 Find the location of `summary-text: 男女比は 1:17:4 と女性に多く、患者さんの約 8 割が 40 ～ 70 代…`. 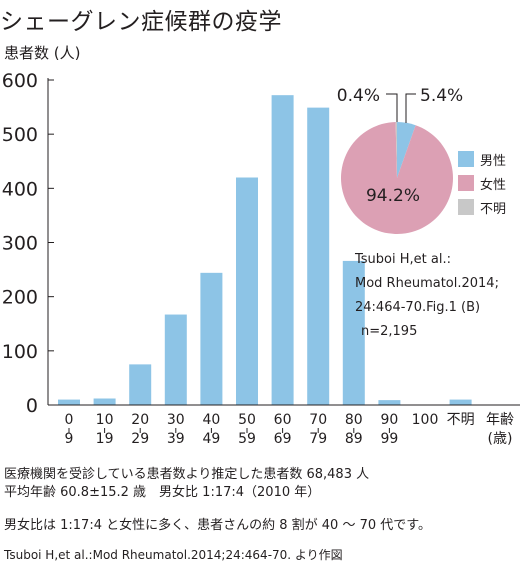

summary-text: 男女比は 1:17:4 と女性に多く、患者さんの約 8 割が 40 ～ 70 代… is located at coordinates (217, 525).